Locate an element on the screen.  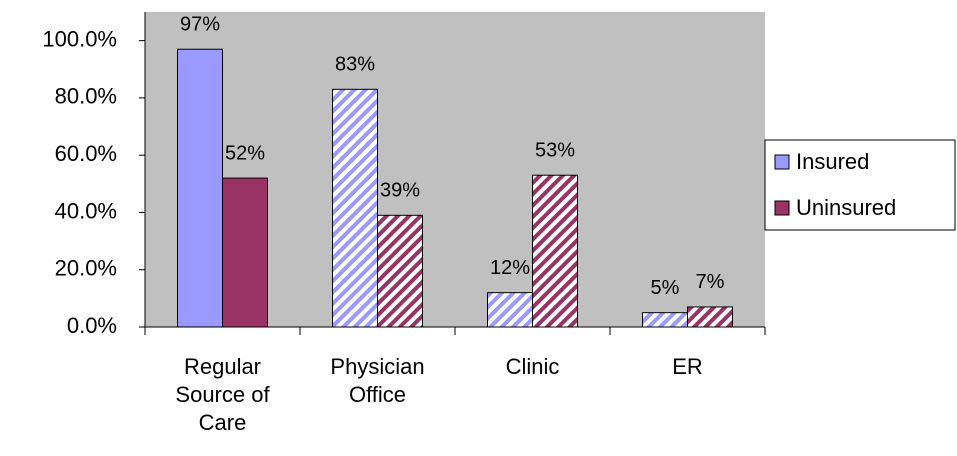
legend-label: Insured is located at coordinates (832, 161).